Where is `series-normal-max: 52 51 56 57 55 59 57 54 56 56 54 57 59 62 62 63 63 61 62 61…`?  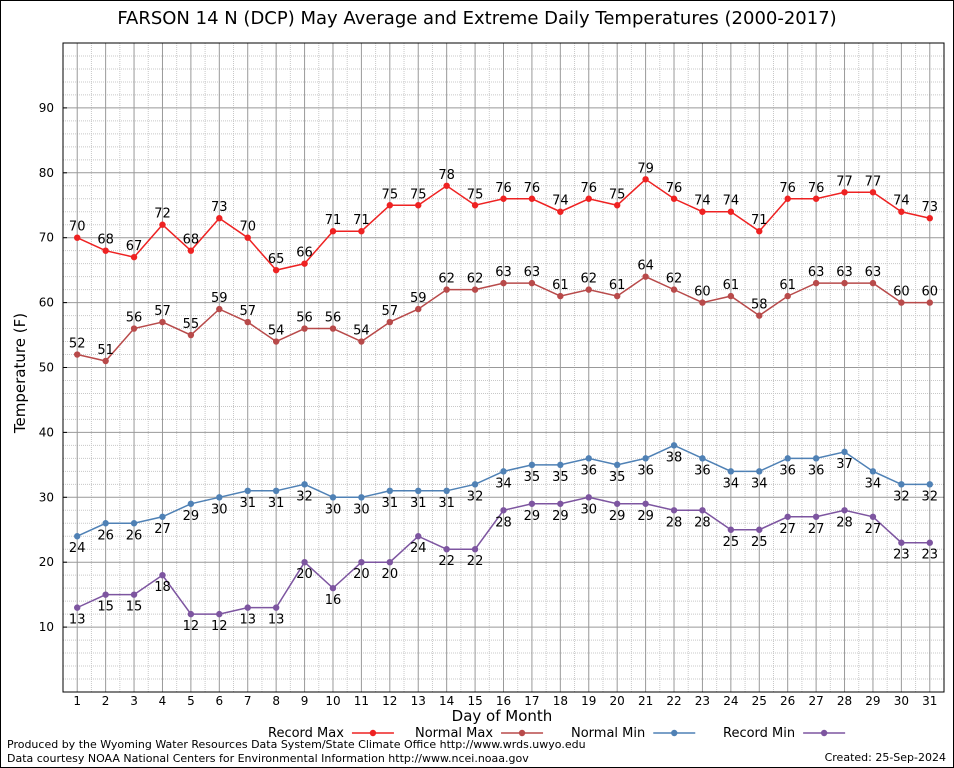 series-normal-max: 52 51 56 57 55 59 57 54 56 56 54 57 59 62 62 63 63 61 62 61… is located at coordinates (503, 312).